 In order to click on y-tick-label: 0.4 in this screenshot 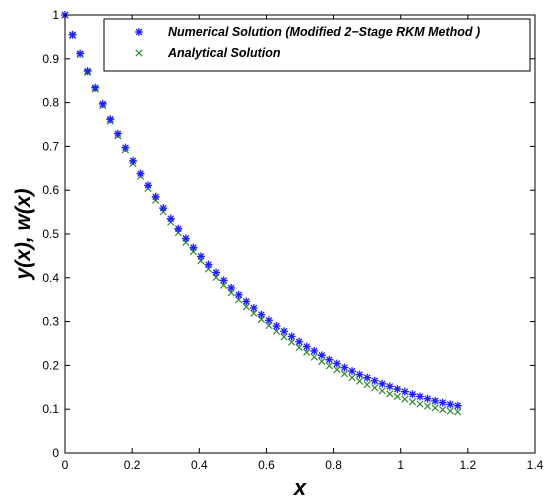, I will do `click(50, 278)`.